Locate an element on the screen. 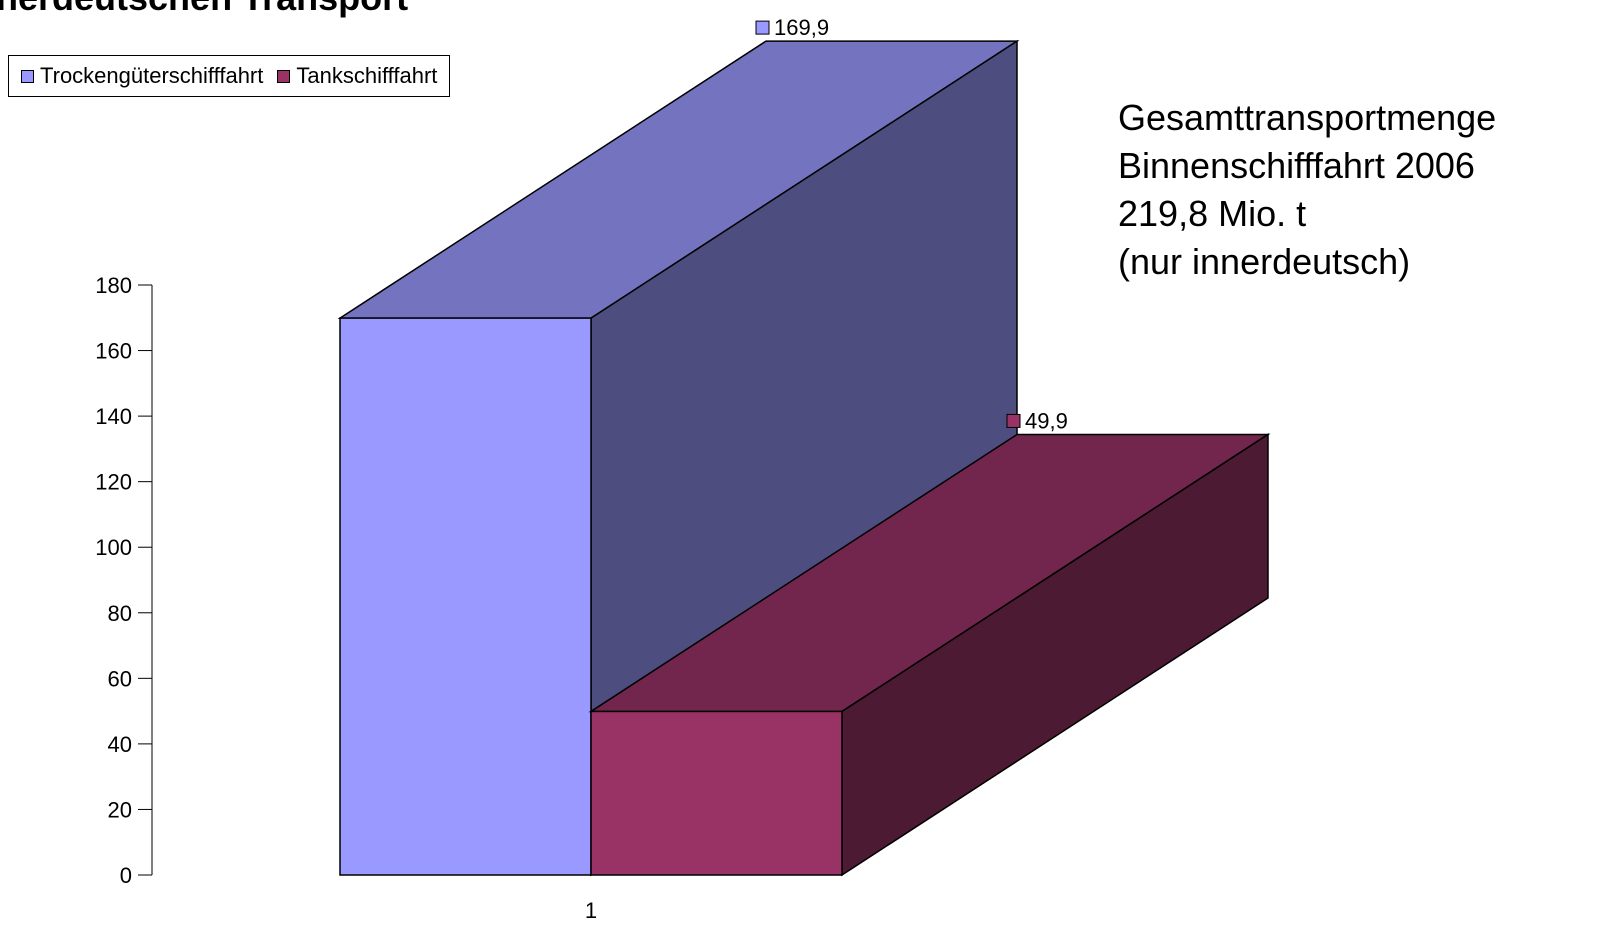 Image resolution: width=1618 pixels, height=949 pixels. x-tick-label: 1 is located at coordinates (591, 910).